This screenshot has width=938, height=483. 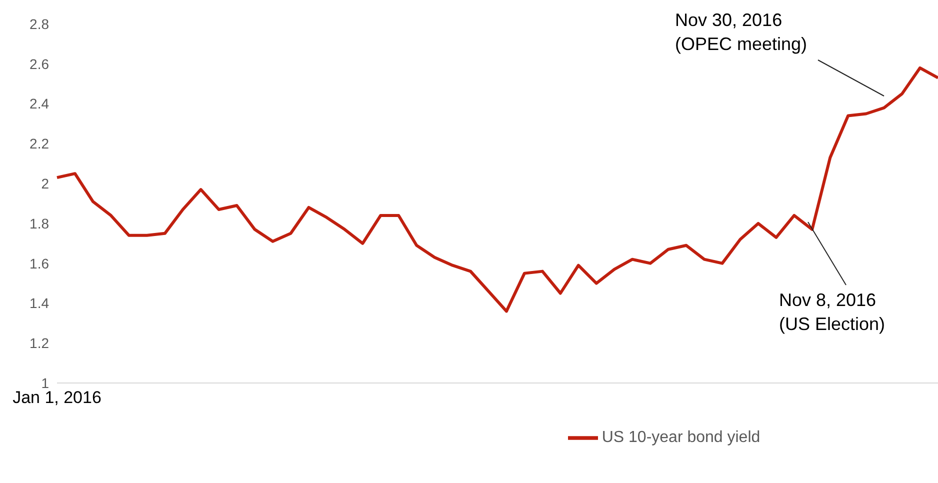 What do you see at coordinates (40, 343) in the screenshot?
I see `y-tick-label: 1.2` at bounding box center [40, 343].